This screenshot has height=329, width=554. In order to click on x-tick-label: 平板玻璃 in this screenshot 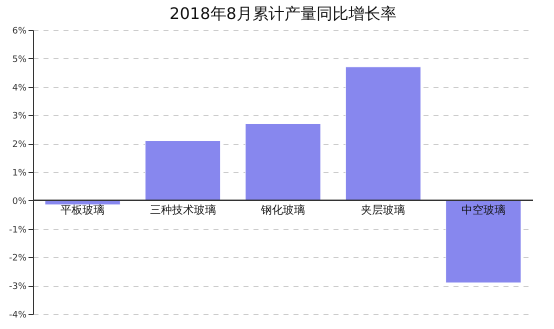, I will do `click(82, 209)`.